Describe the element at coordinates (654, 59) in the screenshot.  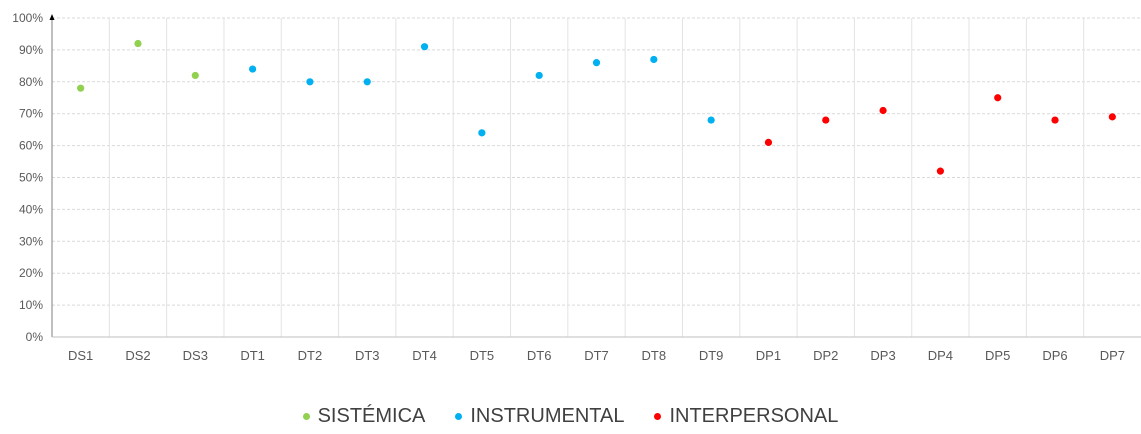
I see `data-point-dt8` at that location.